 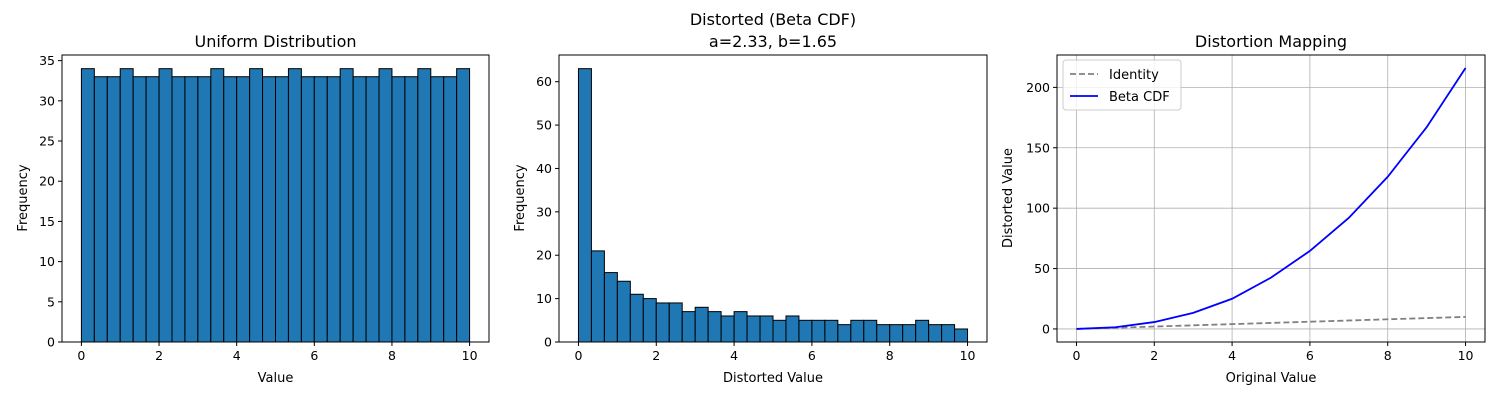 I want to click on series-line-identity, so click(x=1271, y=322).